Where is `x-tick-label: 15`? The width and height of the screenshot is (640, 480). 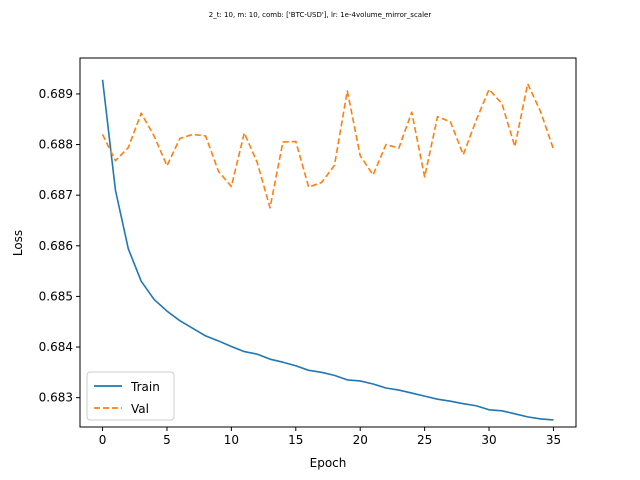 x-tick-label: 15 is located at coordinates (295, 440).